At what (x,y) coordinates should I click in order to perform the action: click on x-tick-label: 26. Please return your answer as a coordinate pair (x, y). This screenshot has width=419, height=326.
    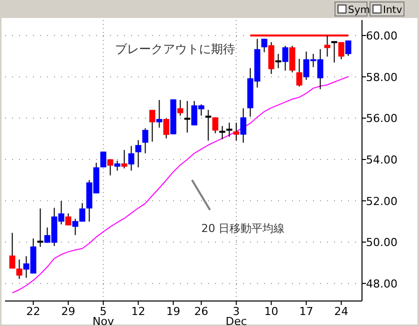
    Looking at the image, I should click on (201, 311).